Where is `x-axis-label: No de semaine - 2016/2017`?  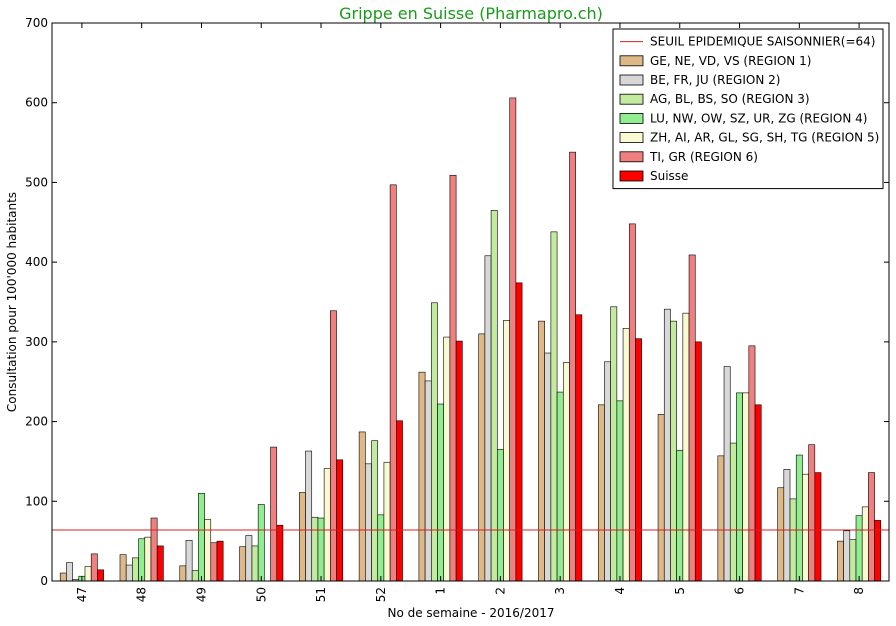
x-axis-label: No de semaine - 2016/2017 is located at coordinates (470, 613).